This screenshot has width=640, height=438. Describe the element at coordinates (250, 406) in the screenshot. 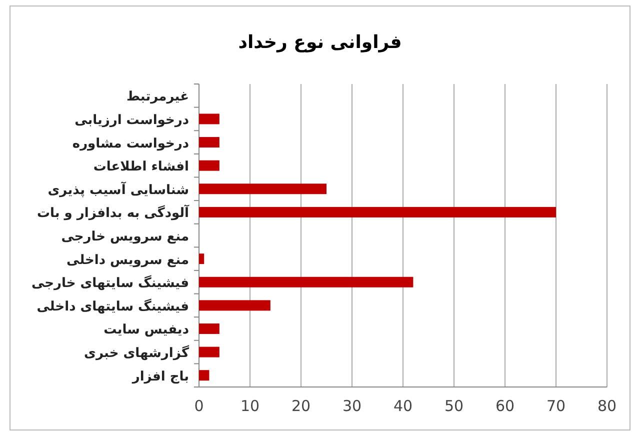

I see `xtick: 10` at that location.